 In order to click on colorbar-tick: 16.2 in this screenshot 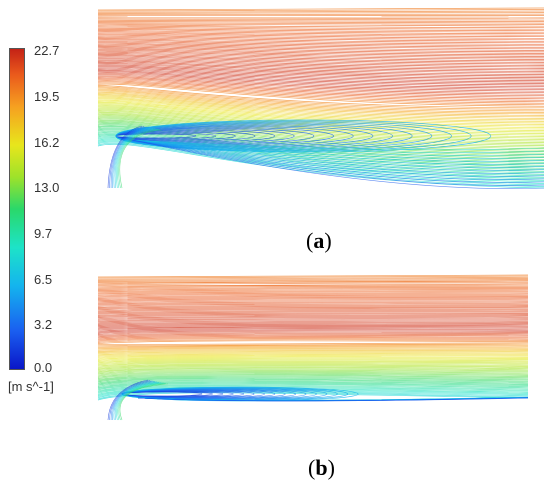, I will do `click(47, 142)`.